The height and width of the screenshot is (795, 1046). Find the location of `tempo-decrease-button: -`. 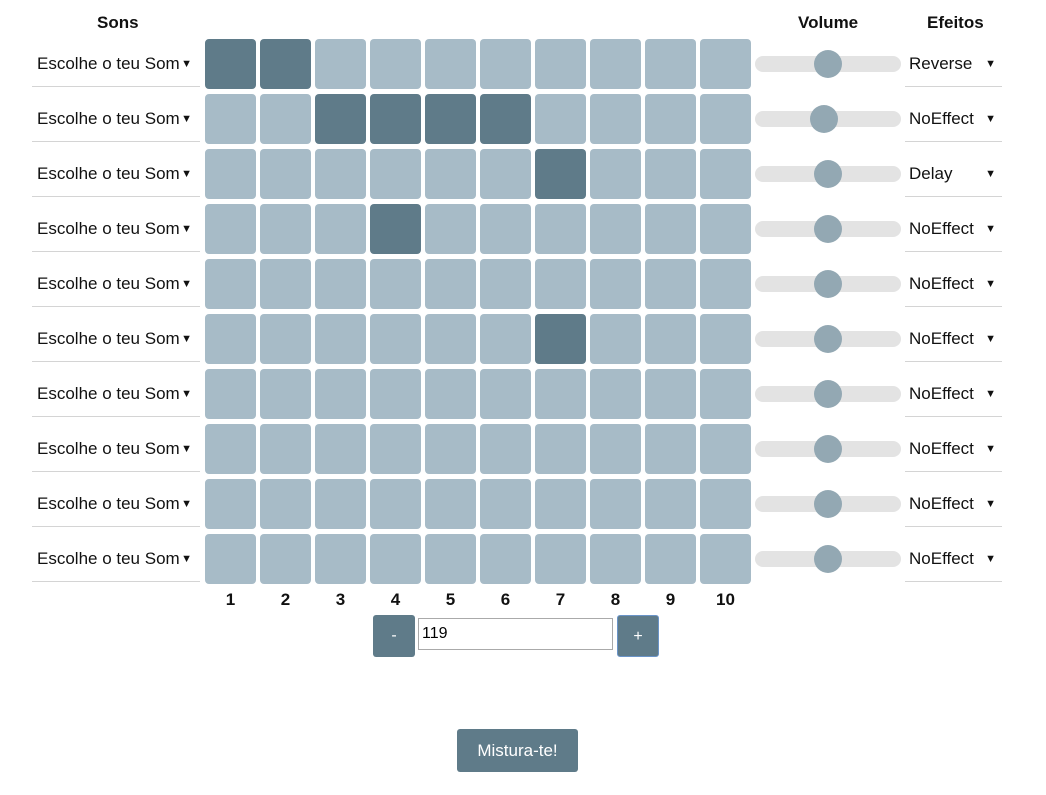

tempo-decrease-button: - is located at coordinates (394, 636).